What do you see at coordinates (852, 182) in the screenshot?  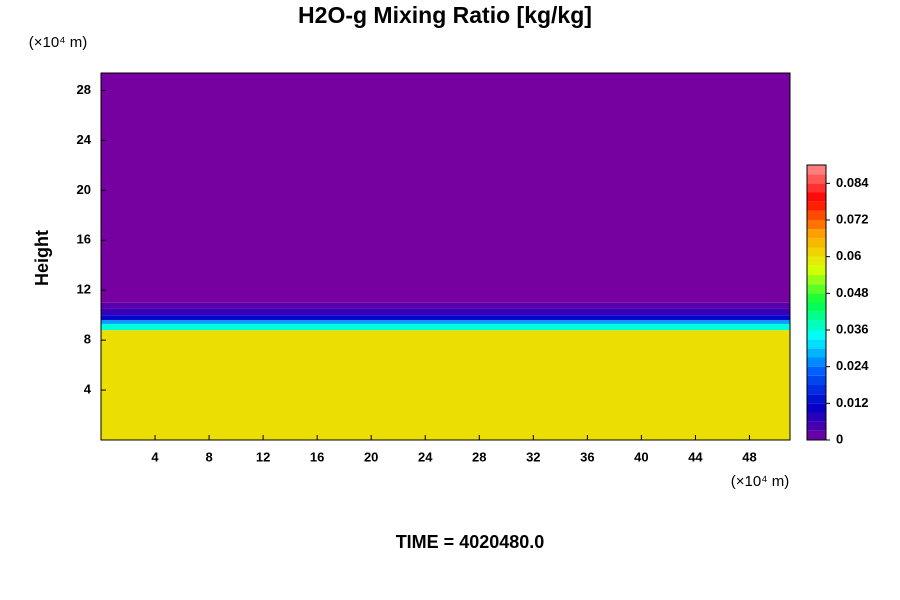 I see `colorbar-tick-label: 0.084` at bounding box center [852, 182].